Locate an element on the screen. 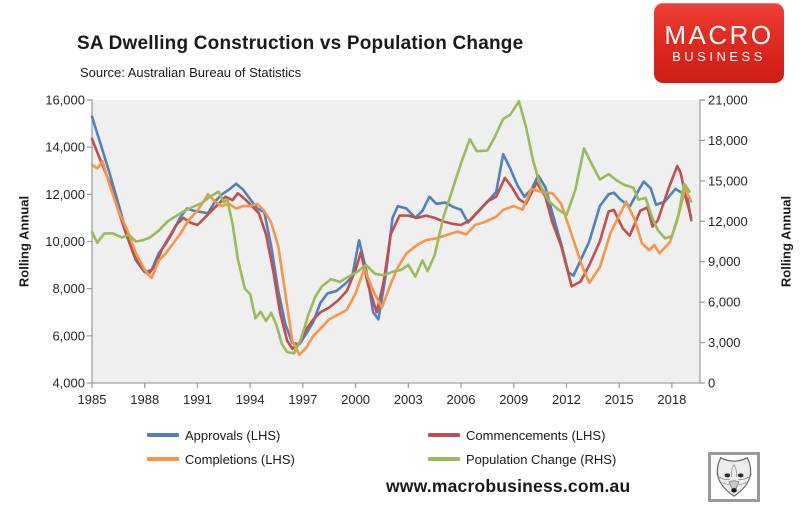 The height and width of the screenshot is (511, 803). x-axis-tick-label: 2015 is located at coordinates (619, 399).